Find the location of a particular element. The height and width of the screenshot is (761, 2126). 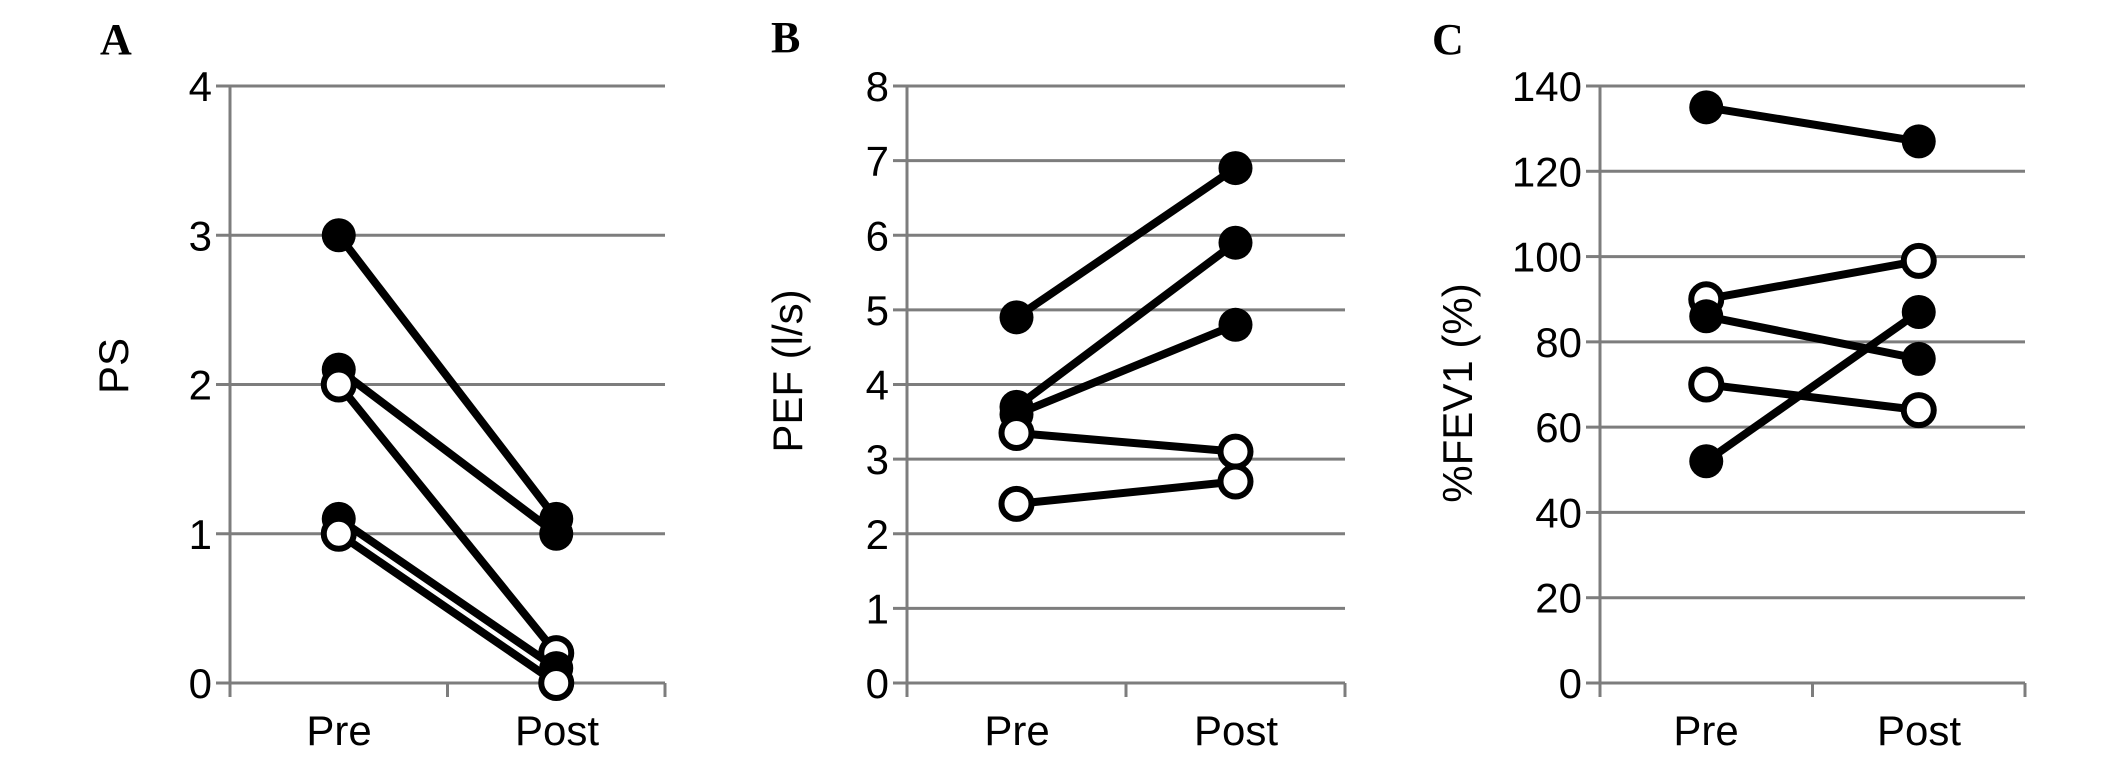

y-axis-label-c: %FEV1 (%) is located at coordinates (1457, 393).